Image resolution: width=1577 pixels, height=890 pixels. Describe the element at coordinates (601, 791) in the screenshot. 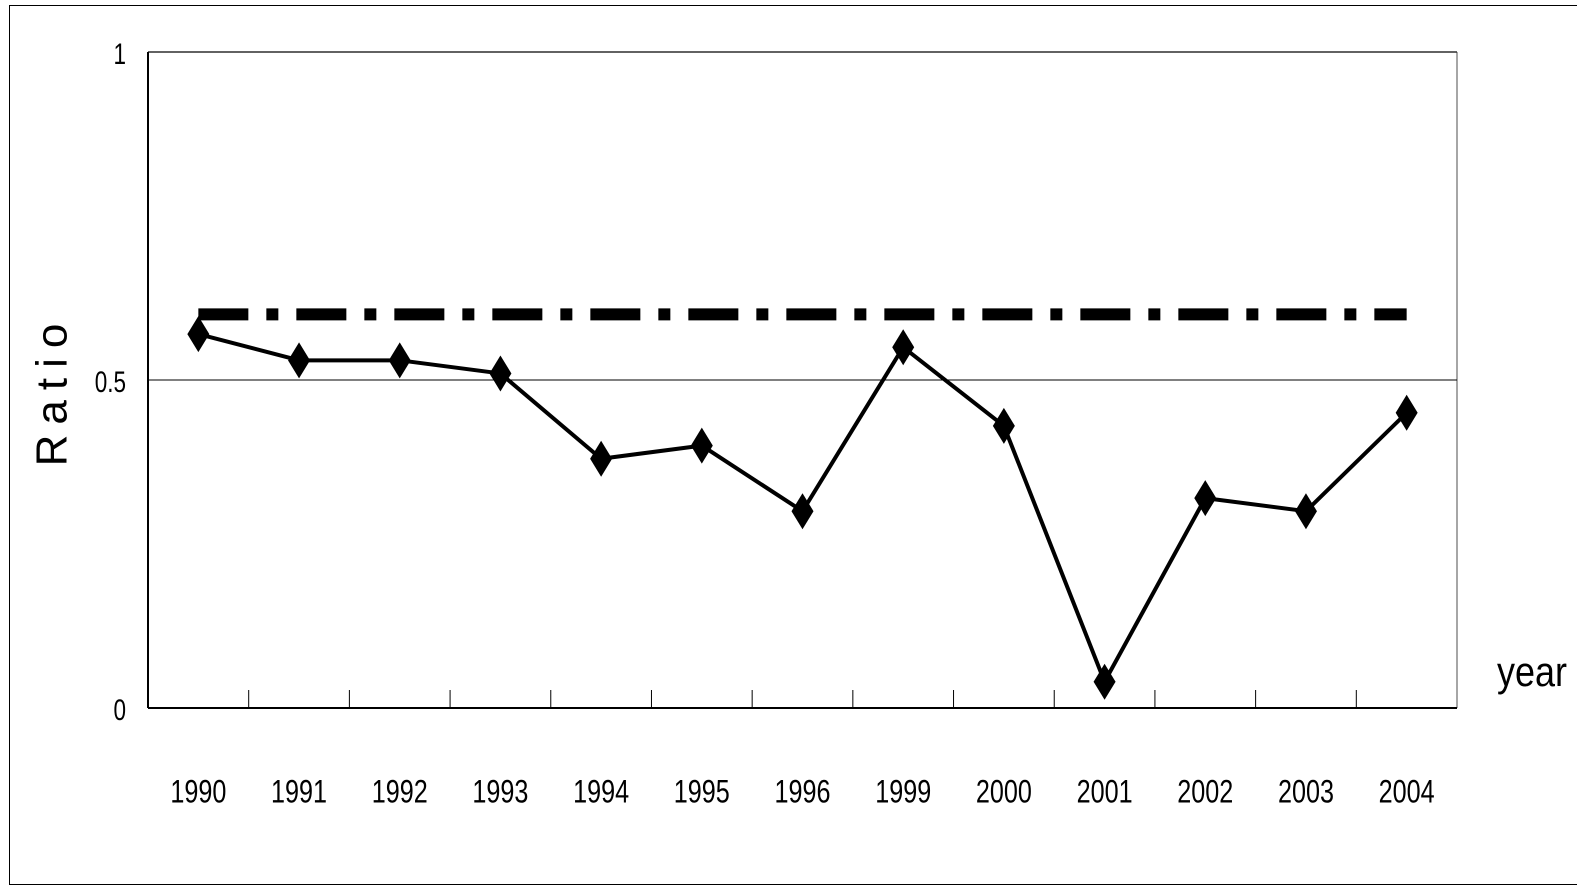

I see `x-tick-label: 1994` at that location.